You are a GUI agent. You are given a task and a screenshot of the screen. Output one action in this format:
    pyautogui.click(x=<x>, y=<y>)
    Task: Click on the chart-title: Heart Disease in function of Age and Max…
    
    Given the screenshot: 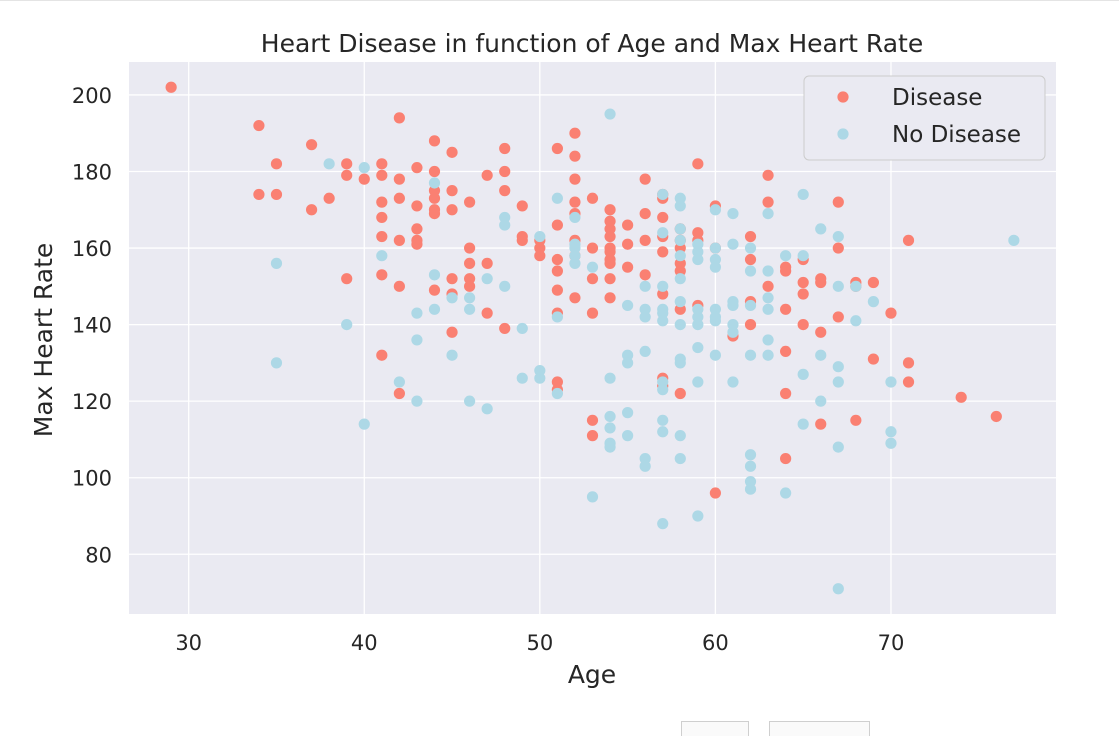 What is the action you would take?
    pyautogui.click(x=592, y=43)
    